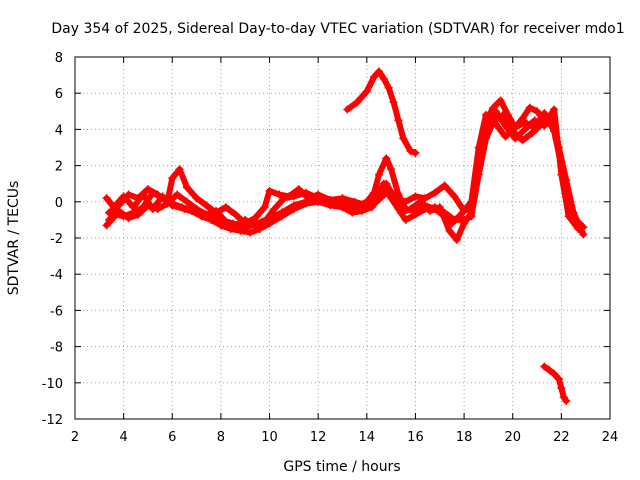 This screenshot has height=480, width=640. What do you see at coordinates (14, 238) in the screenshot?
I see `y-axis-label: SDTVAR / TECUs` at bounding box center [14, 238].